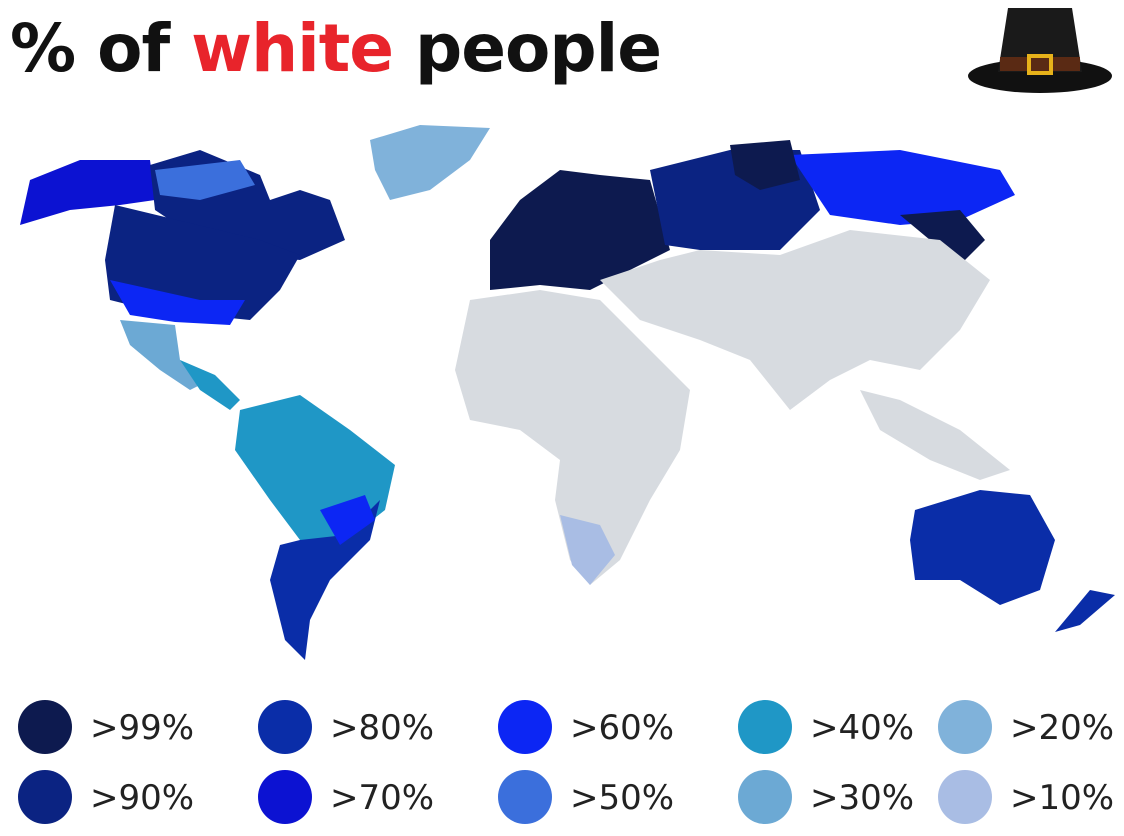 The width and height of the screenshot is (1124, 836). I want to click on legend-label: >70%, so click(382, 798).